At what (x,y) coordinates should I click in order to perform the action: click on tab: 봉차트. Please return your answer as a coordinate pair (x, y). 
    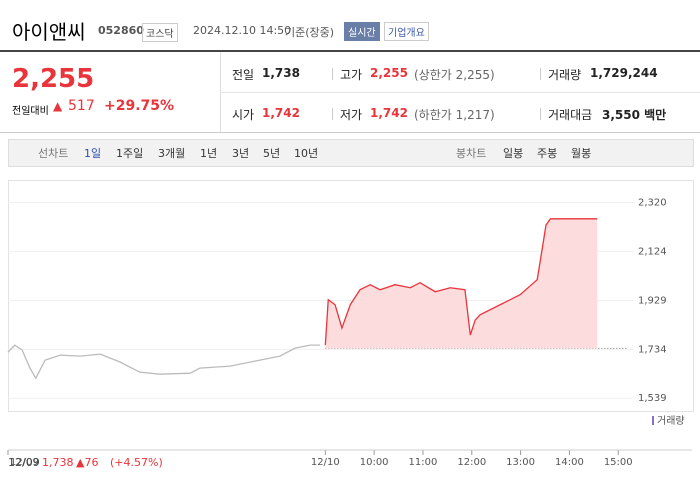
    Looking at the image, I should click on (471, 153).